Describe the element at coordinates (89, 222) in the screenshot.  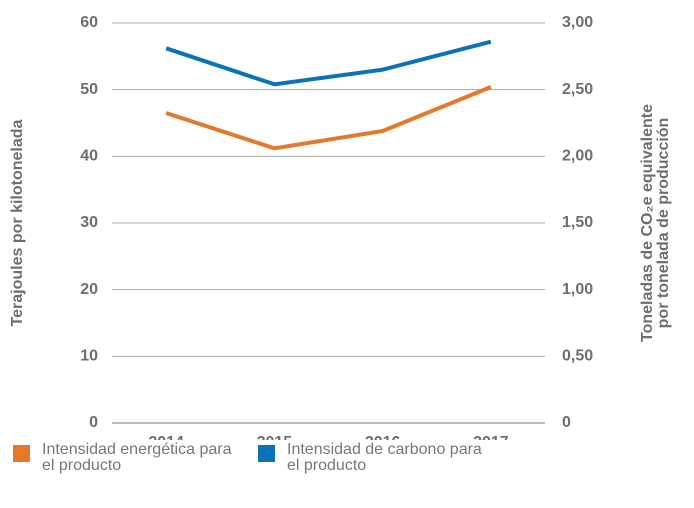
I see `y-tick-label: 30` at that location.